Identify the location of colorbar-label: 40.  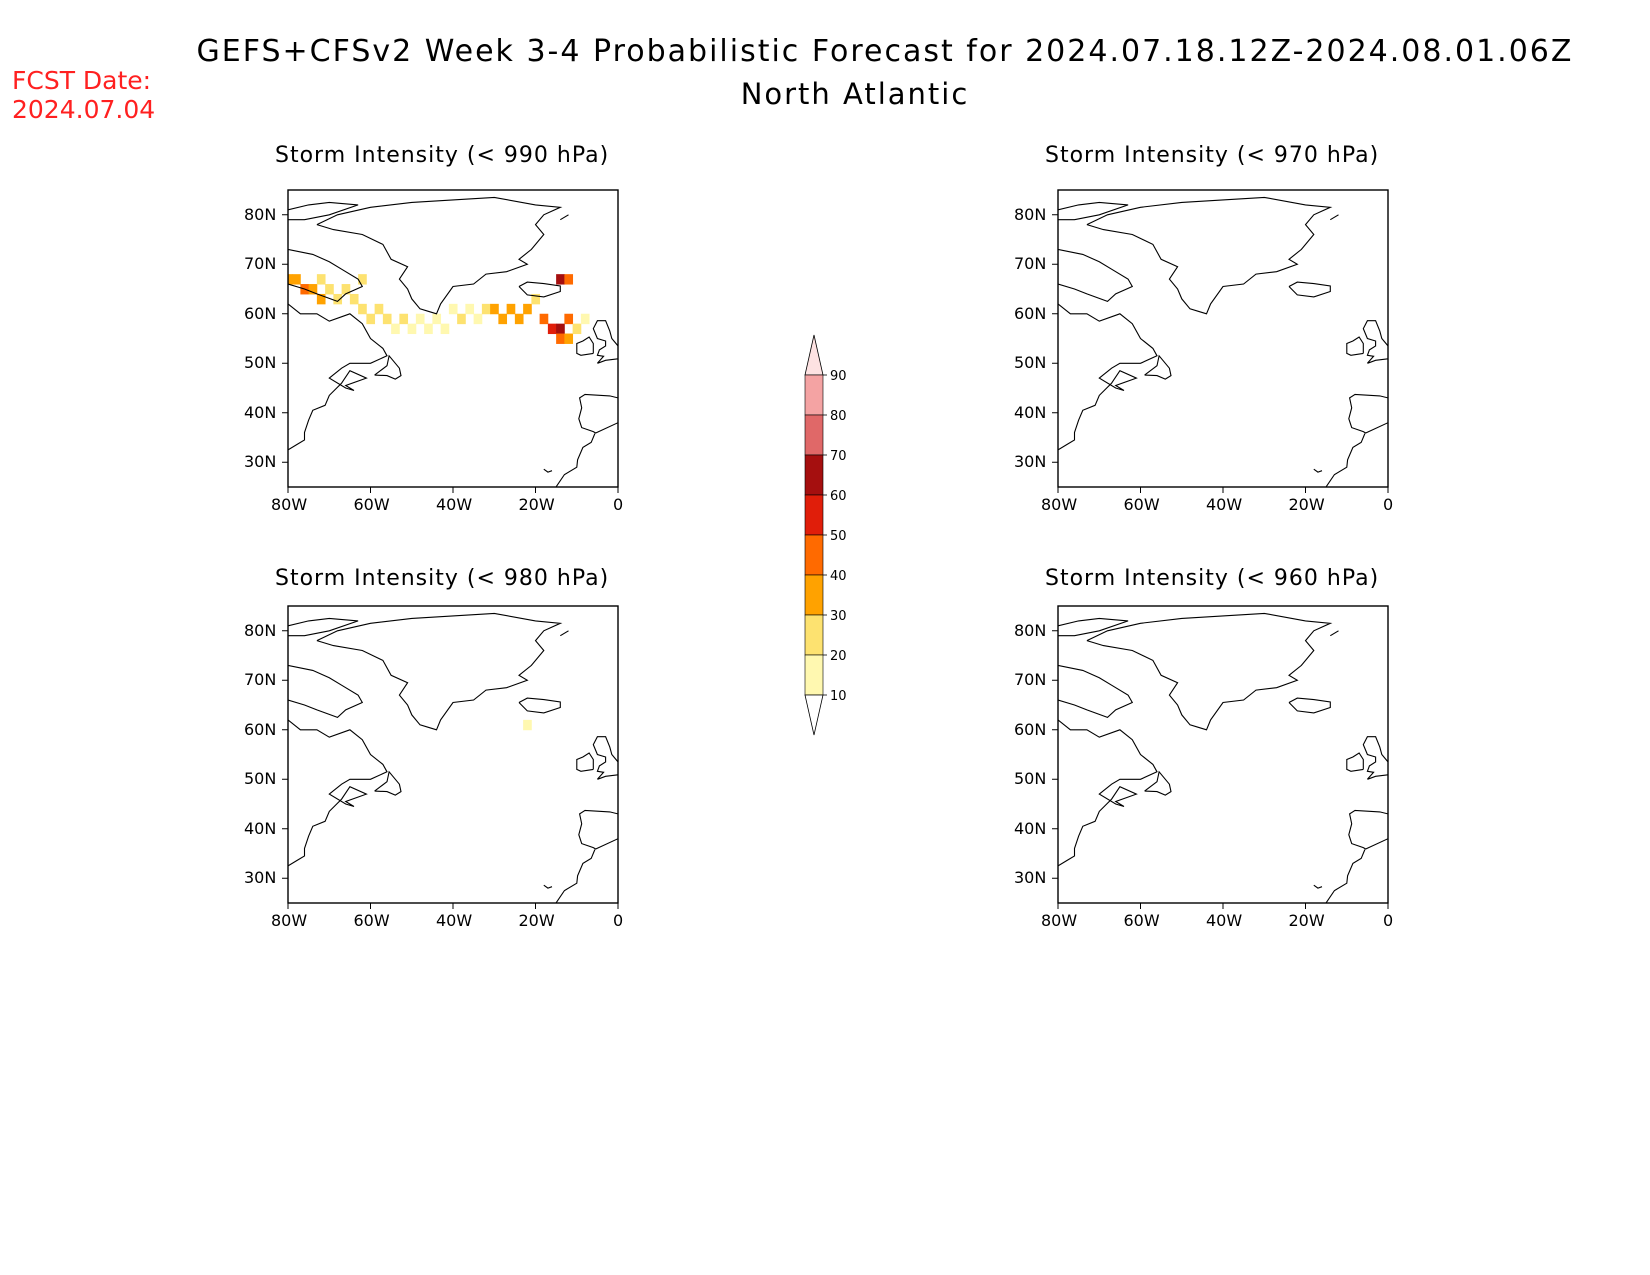
(838, 576).